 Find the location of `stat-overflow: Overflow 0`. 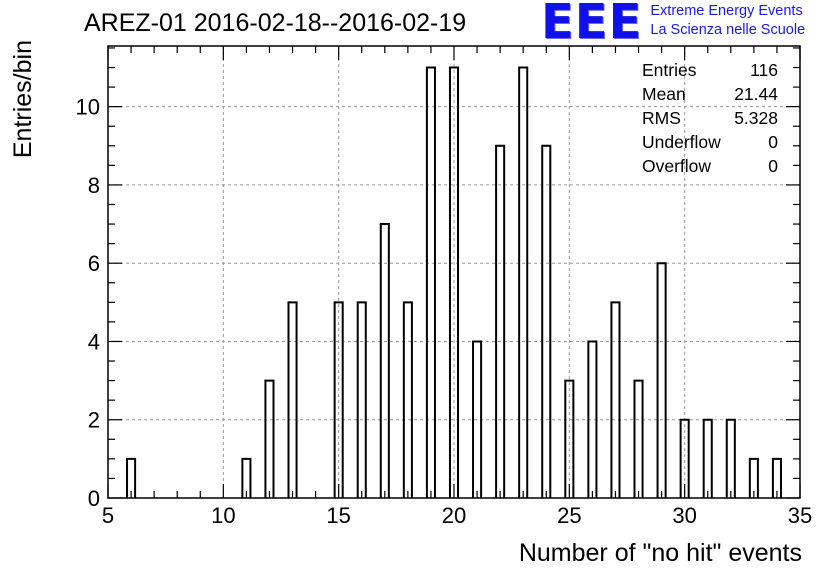

stat-overflow: Overflow 0 is located at coordinates (710, 166).